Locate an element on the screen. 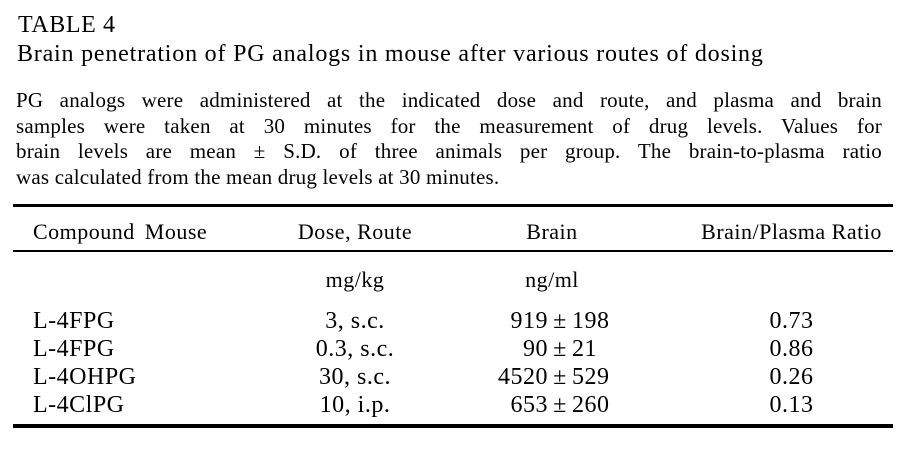 This screenshot has height=454, width=907. cell-dose-route: 3, s.c. is located at coordinates (355, 321).